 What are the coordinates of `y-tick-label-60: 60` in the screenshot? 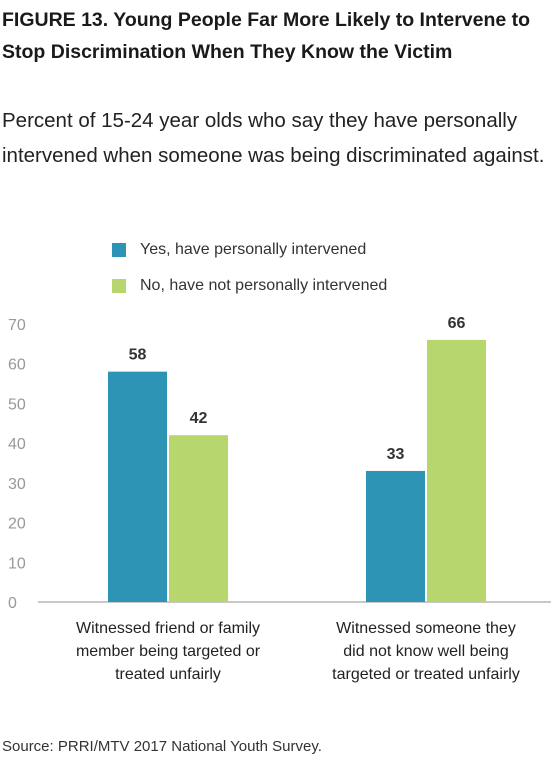 It's located at (17, 365).